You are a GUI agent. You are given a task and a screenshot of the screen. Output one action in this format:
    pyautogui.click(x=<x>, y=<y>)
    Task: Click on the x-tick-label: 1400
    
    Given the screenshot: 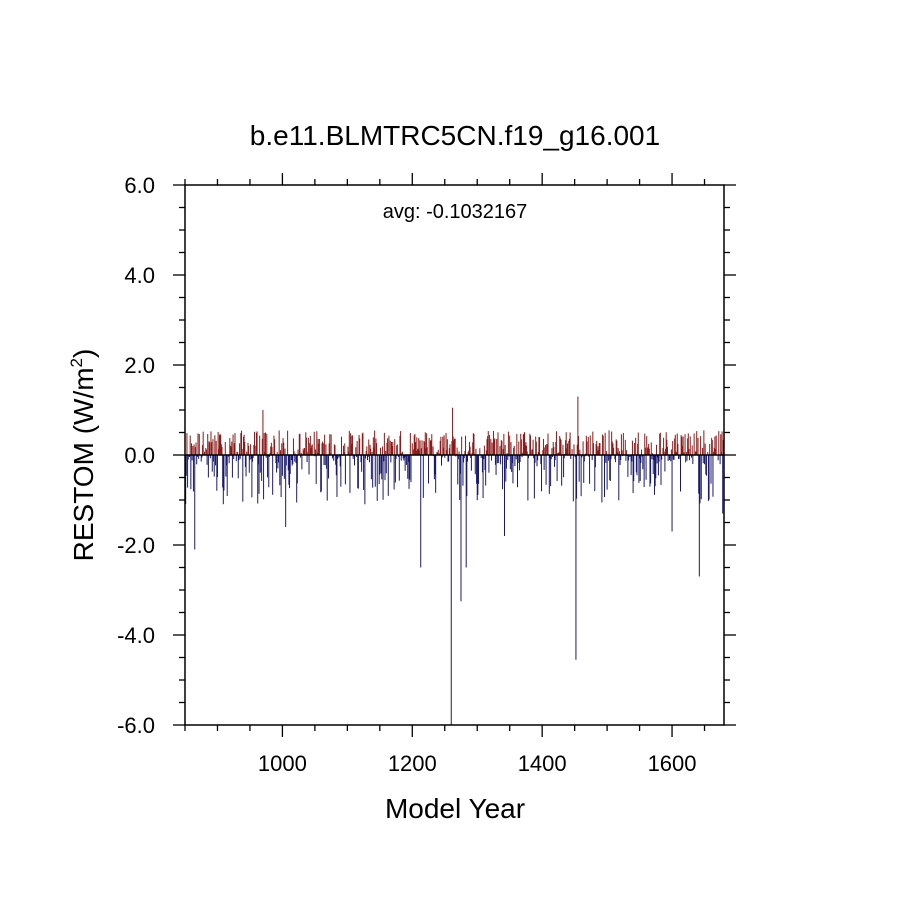 What is the action you would take?
    pyautogui.click(x=542, y=763)
    